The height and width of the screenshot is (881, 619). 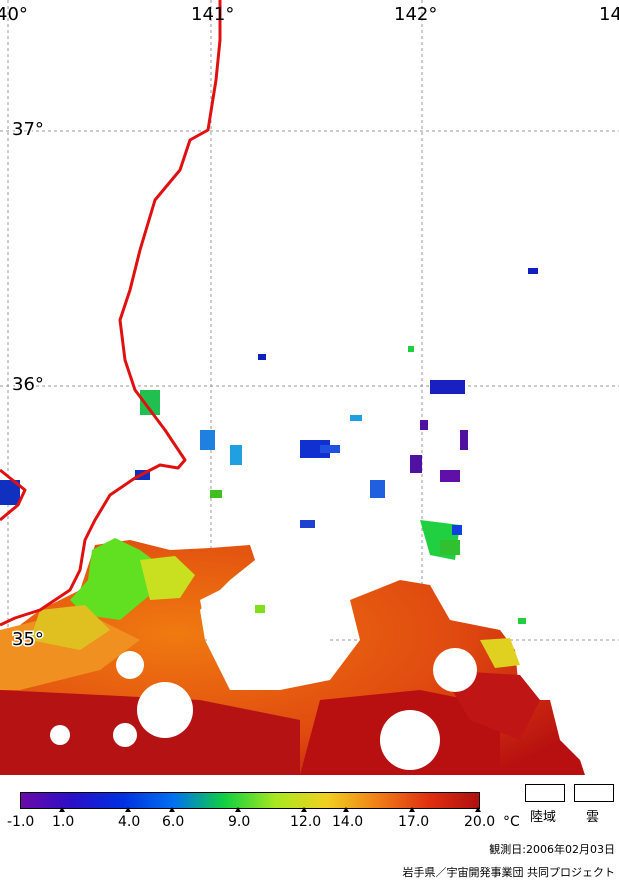 What do you see at coordinates (28, 639) in the screenshot?
I see `latitude-label-35: 35°` at bounding box center [28, 639].